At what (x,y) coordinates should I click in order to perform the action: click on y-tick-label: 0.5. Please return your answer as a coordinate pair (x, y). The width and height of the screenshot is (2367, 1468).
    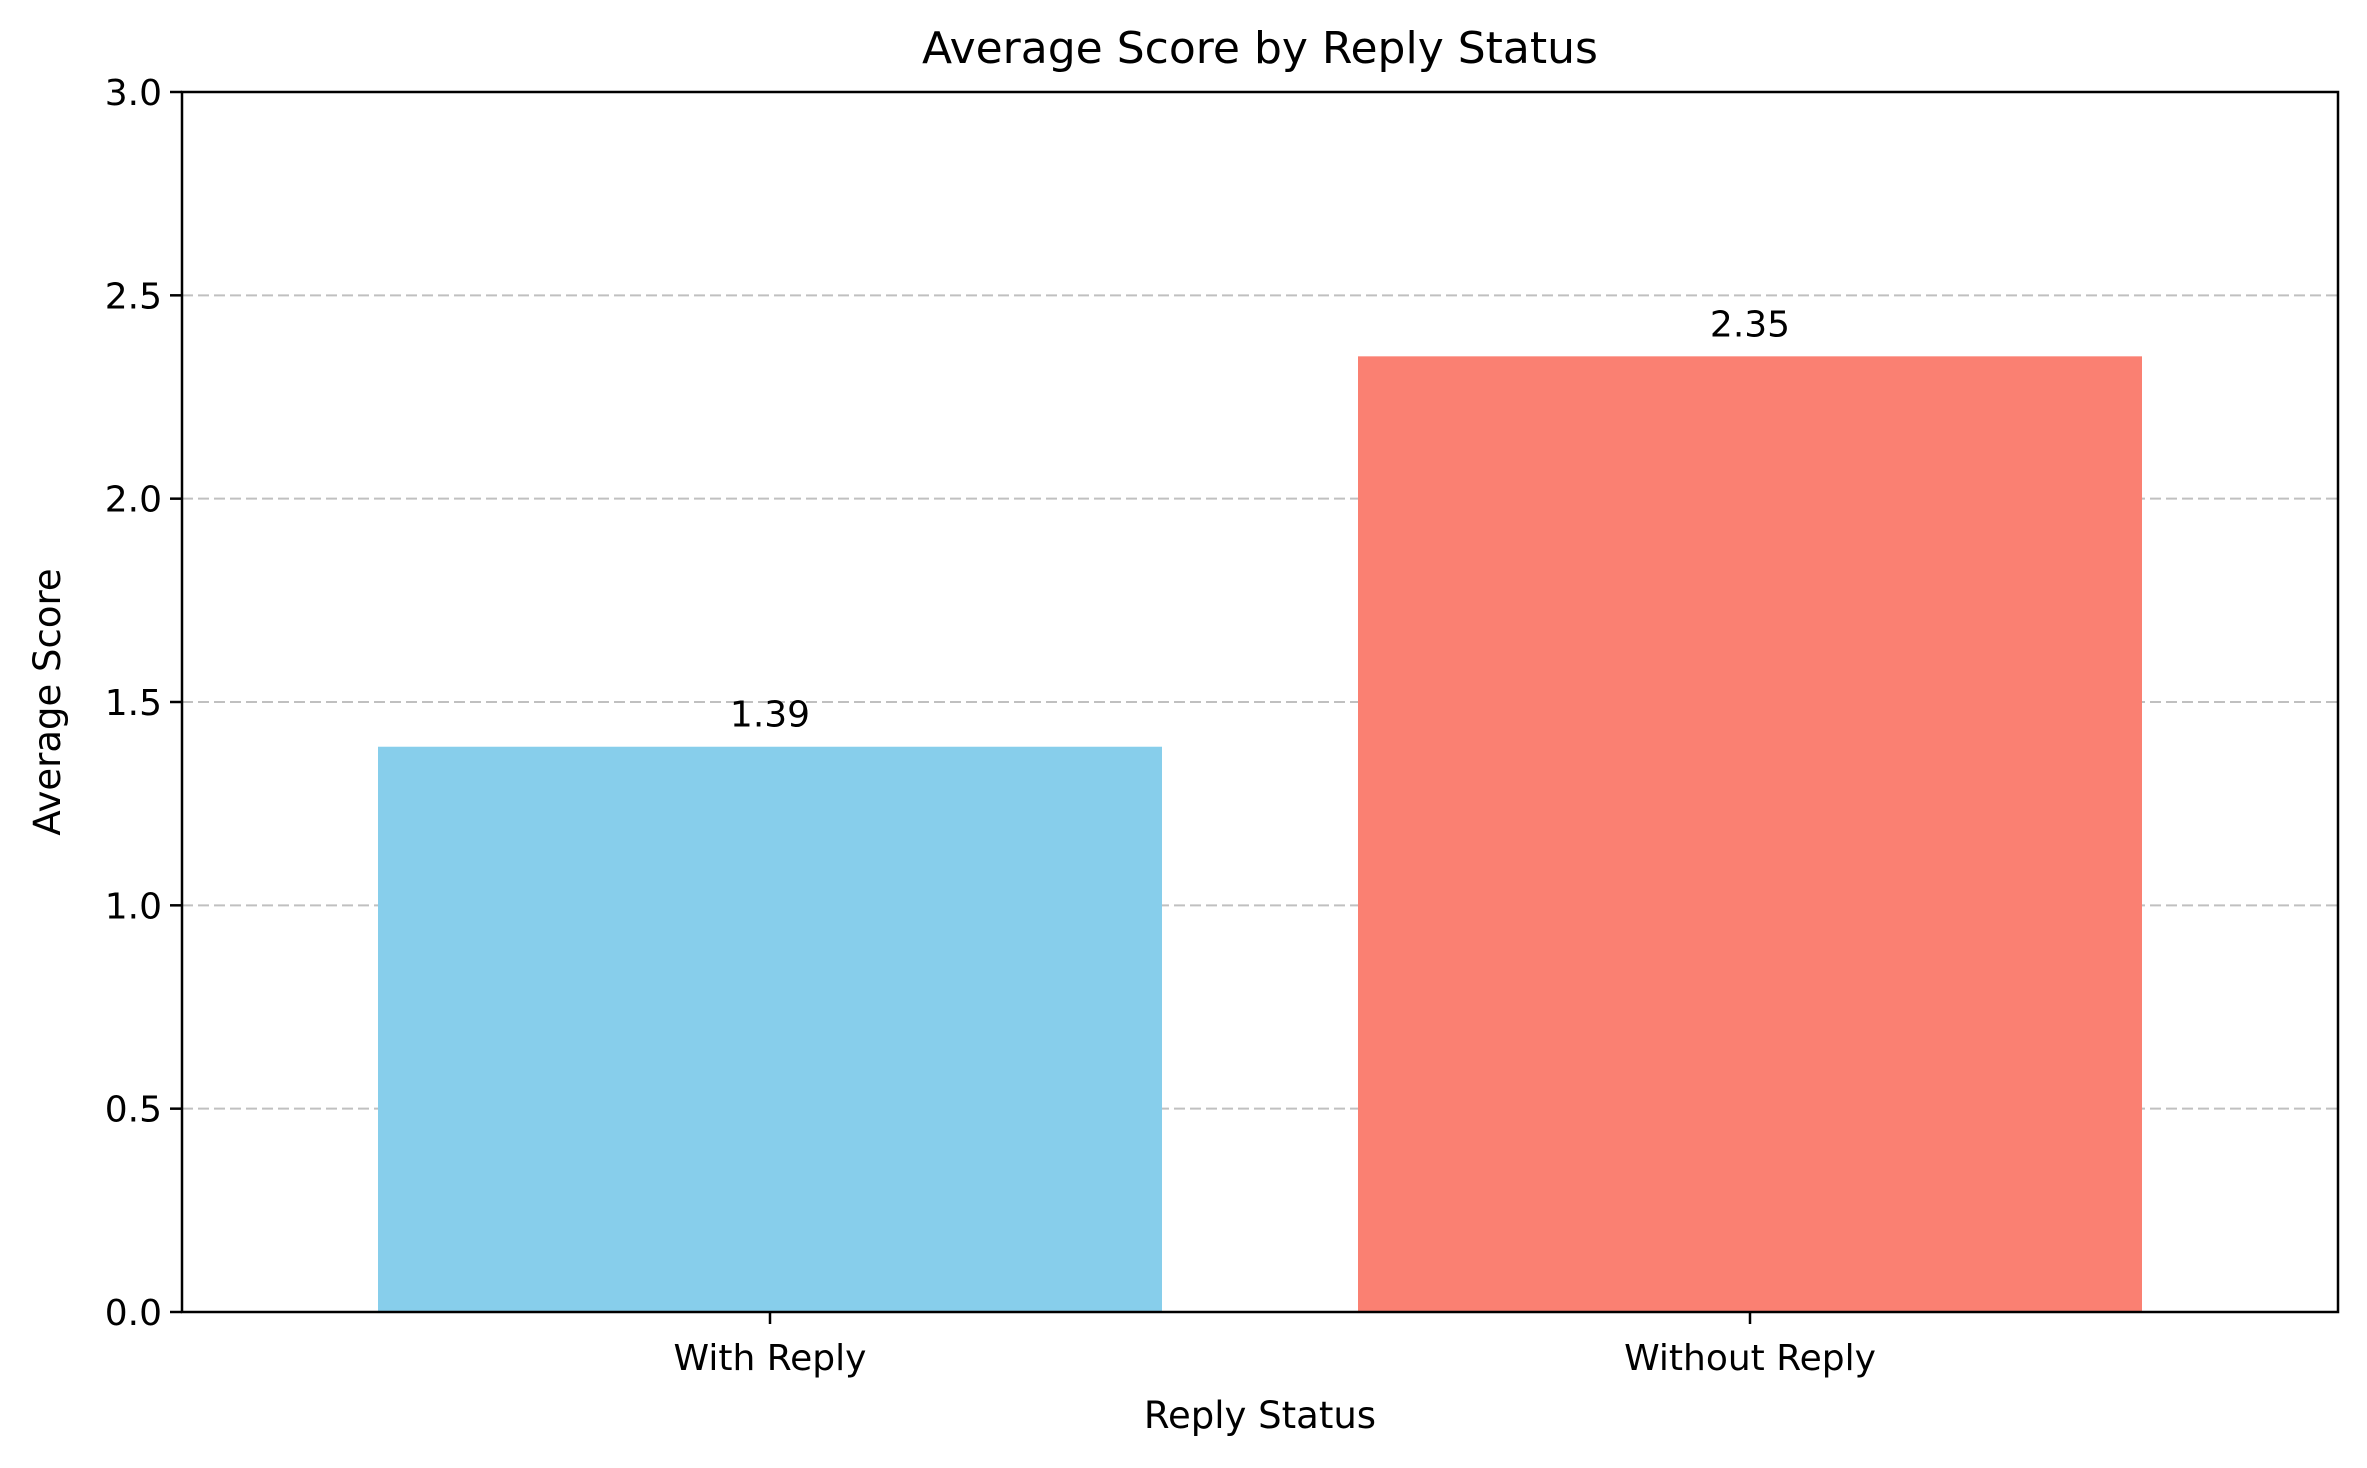
    Looking at the image, I should click on (133, 1110).